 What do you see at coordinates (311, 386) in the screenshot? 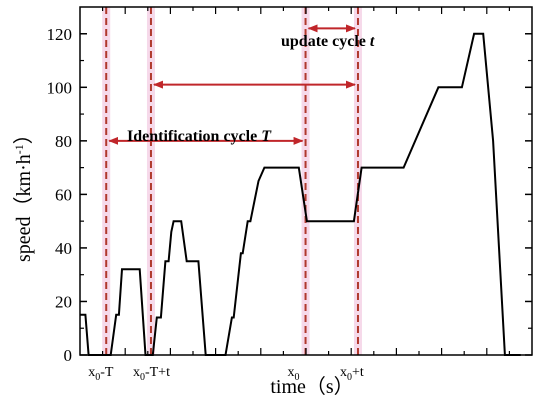
I see `x-axis-title: time（s）` at bounding box center [311, 386].